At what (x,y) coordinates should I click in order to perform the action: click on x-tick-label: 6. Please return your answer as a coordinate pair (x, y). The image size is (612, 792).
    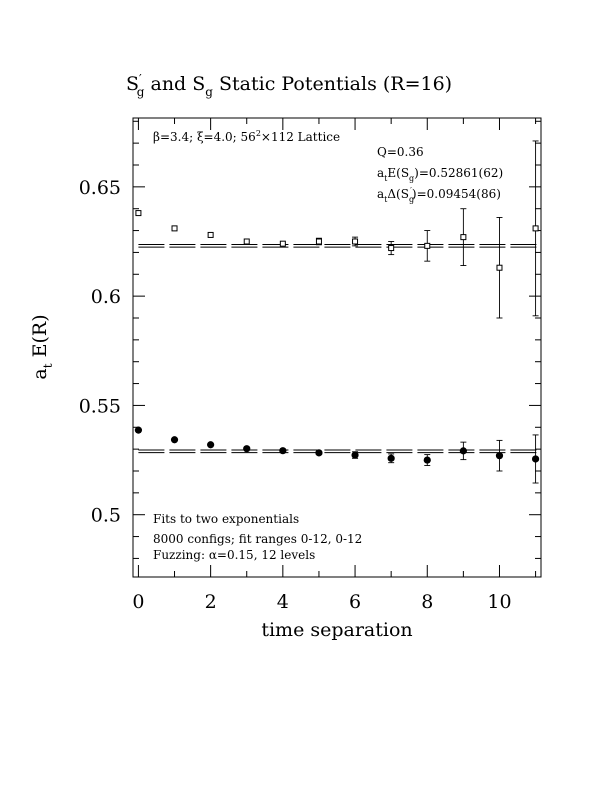
    Looking at the image, I should click on (355, 602).